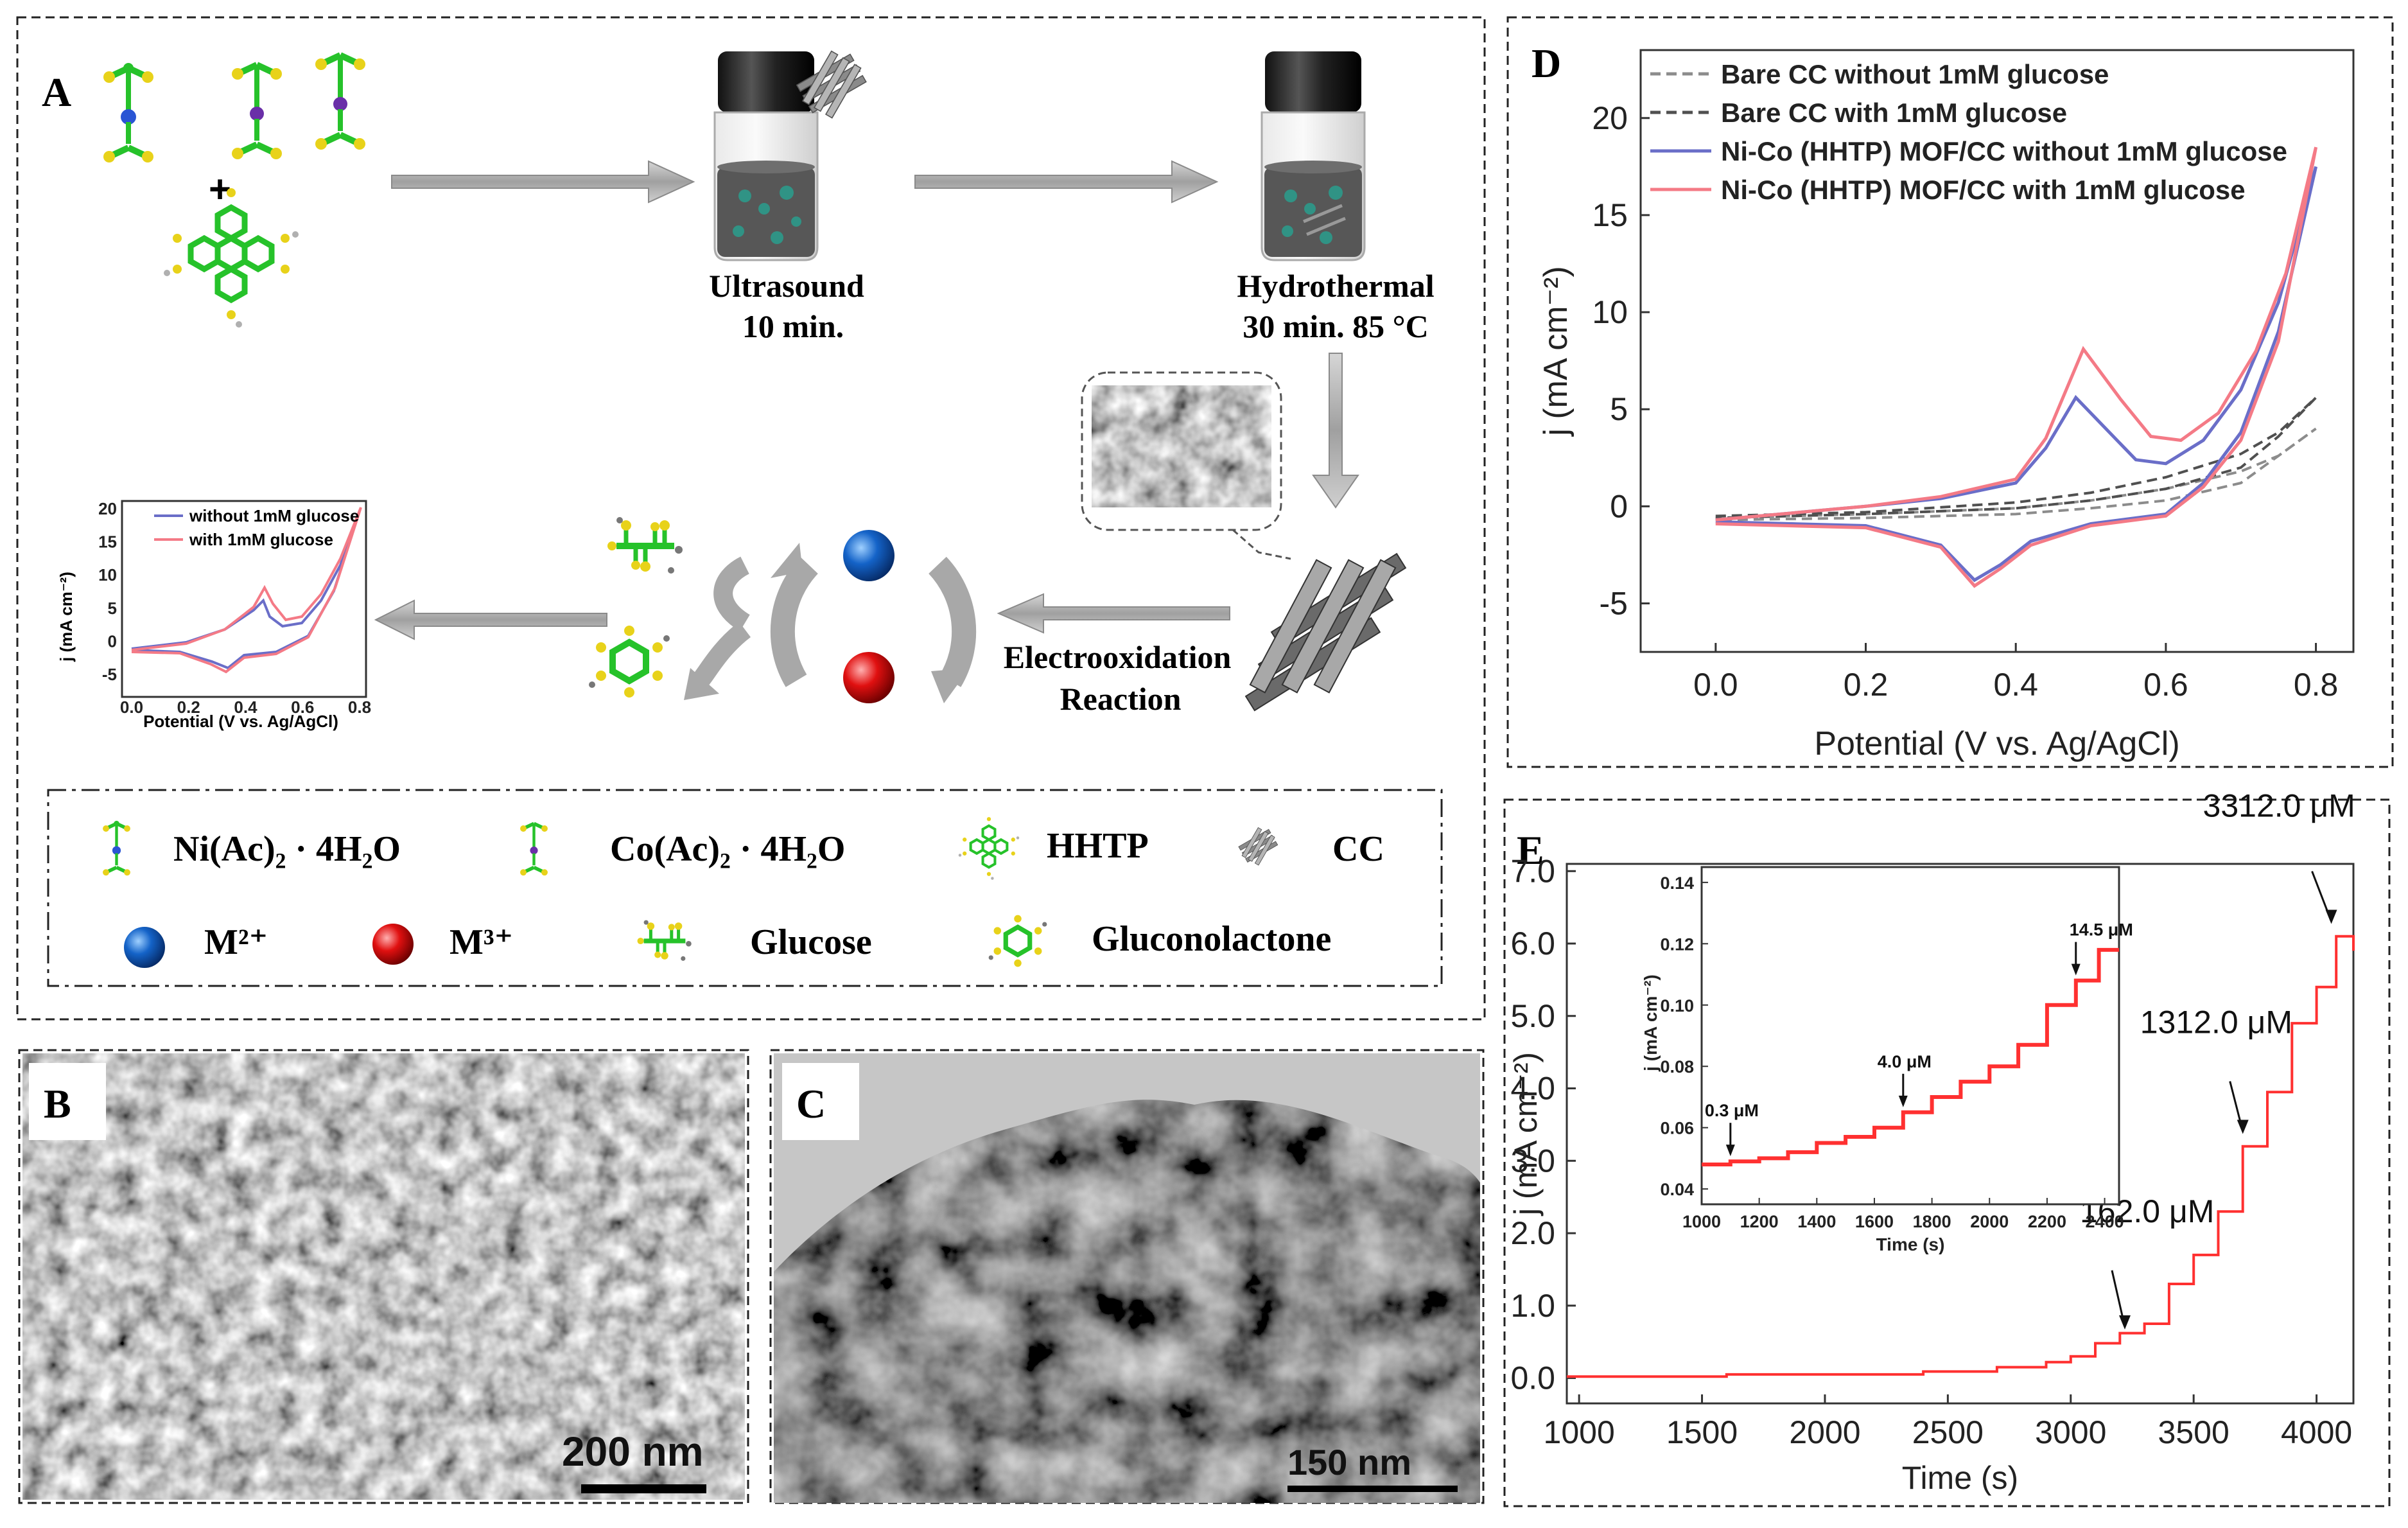 This screenshot has height=1528, width=2408. Describe the element at coordinates (2004, 151) in the screenshot. I see `cv-legend-label: Ni-Co (HHTP) MOF/CC without 1mM glucose` at that location.